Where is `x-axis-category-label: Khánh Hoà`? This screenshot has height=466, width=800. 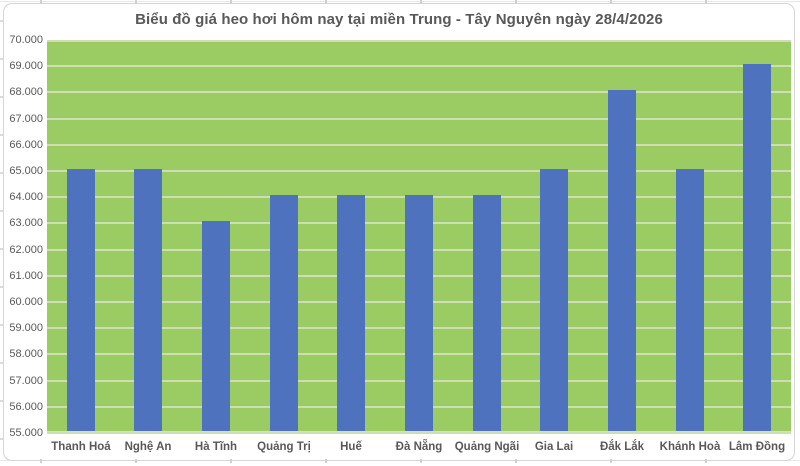
x-axis-category-label: Khánh Hoà is located at coordinates (690, 447).